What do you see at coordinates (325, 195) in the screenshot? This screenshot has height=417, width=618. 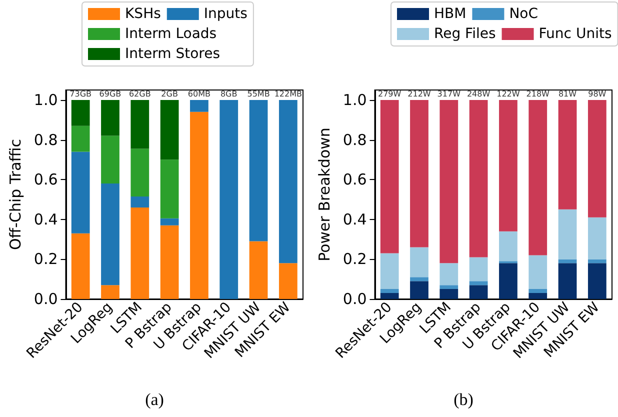 I see `y-axis-title: Power Breakdown` at bounding box center [325, 195].